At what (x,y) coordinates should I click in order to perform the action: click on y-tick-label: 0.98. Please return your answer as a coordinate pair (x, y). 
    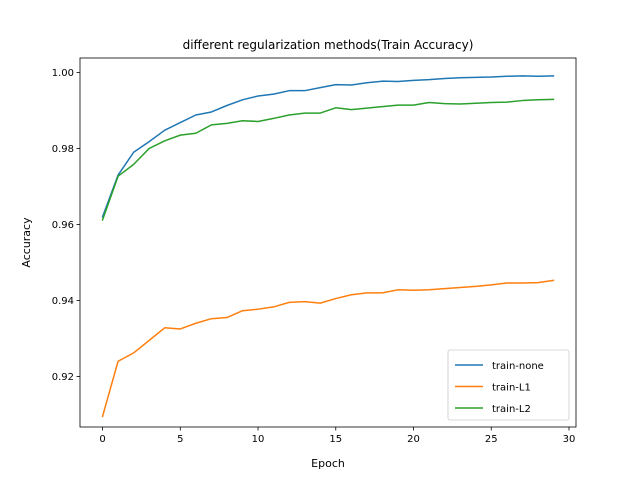
    Looking at the image, I should click on (63, 149).